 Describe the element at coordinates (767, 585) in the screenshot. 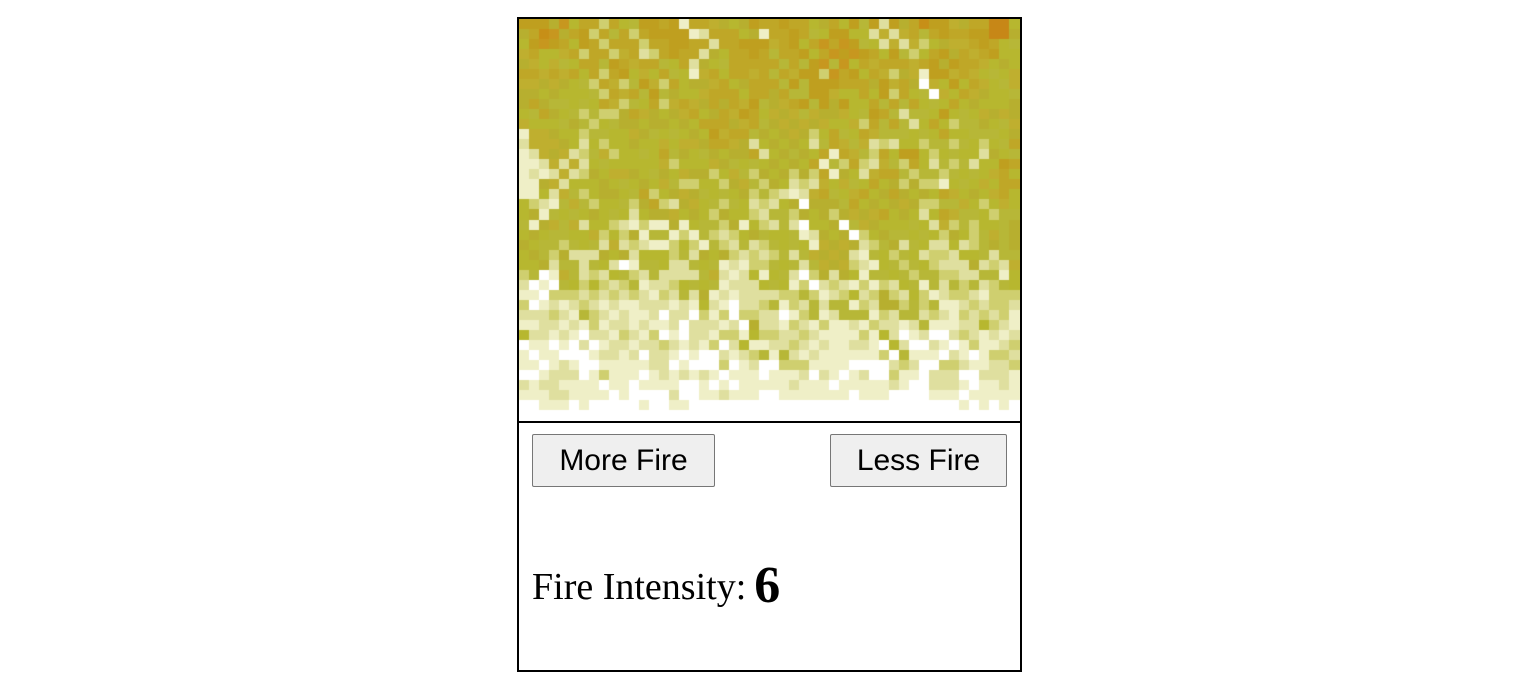

I see `fire-intensity-value: 6` at that location.